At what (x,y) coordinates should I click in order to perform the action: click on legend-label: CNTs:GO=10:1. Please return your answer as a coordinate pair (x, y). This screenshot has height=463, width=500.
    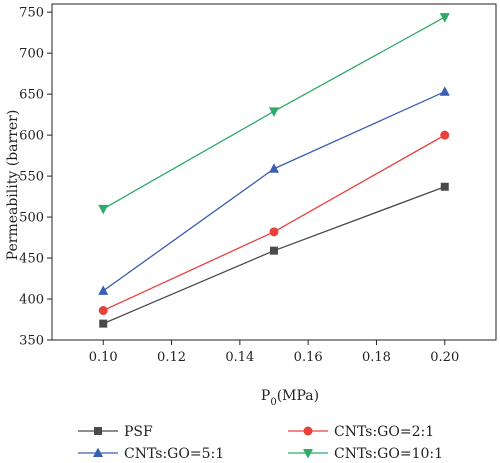
    Looking at the image, I should click on (388, 454).